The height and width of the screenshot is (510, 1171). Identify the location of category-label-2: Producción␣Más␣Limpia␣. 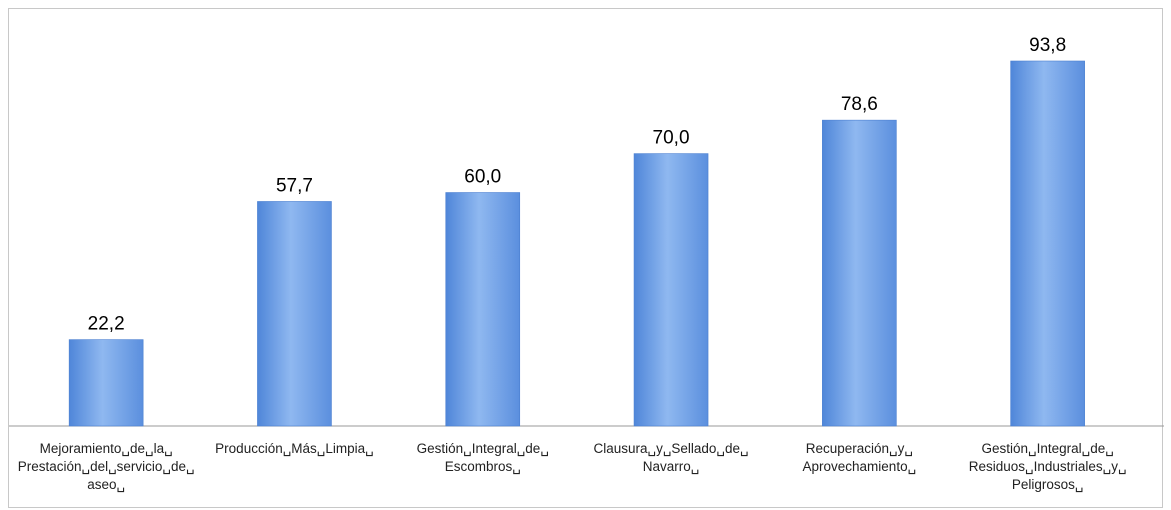
(294, 449).